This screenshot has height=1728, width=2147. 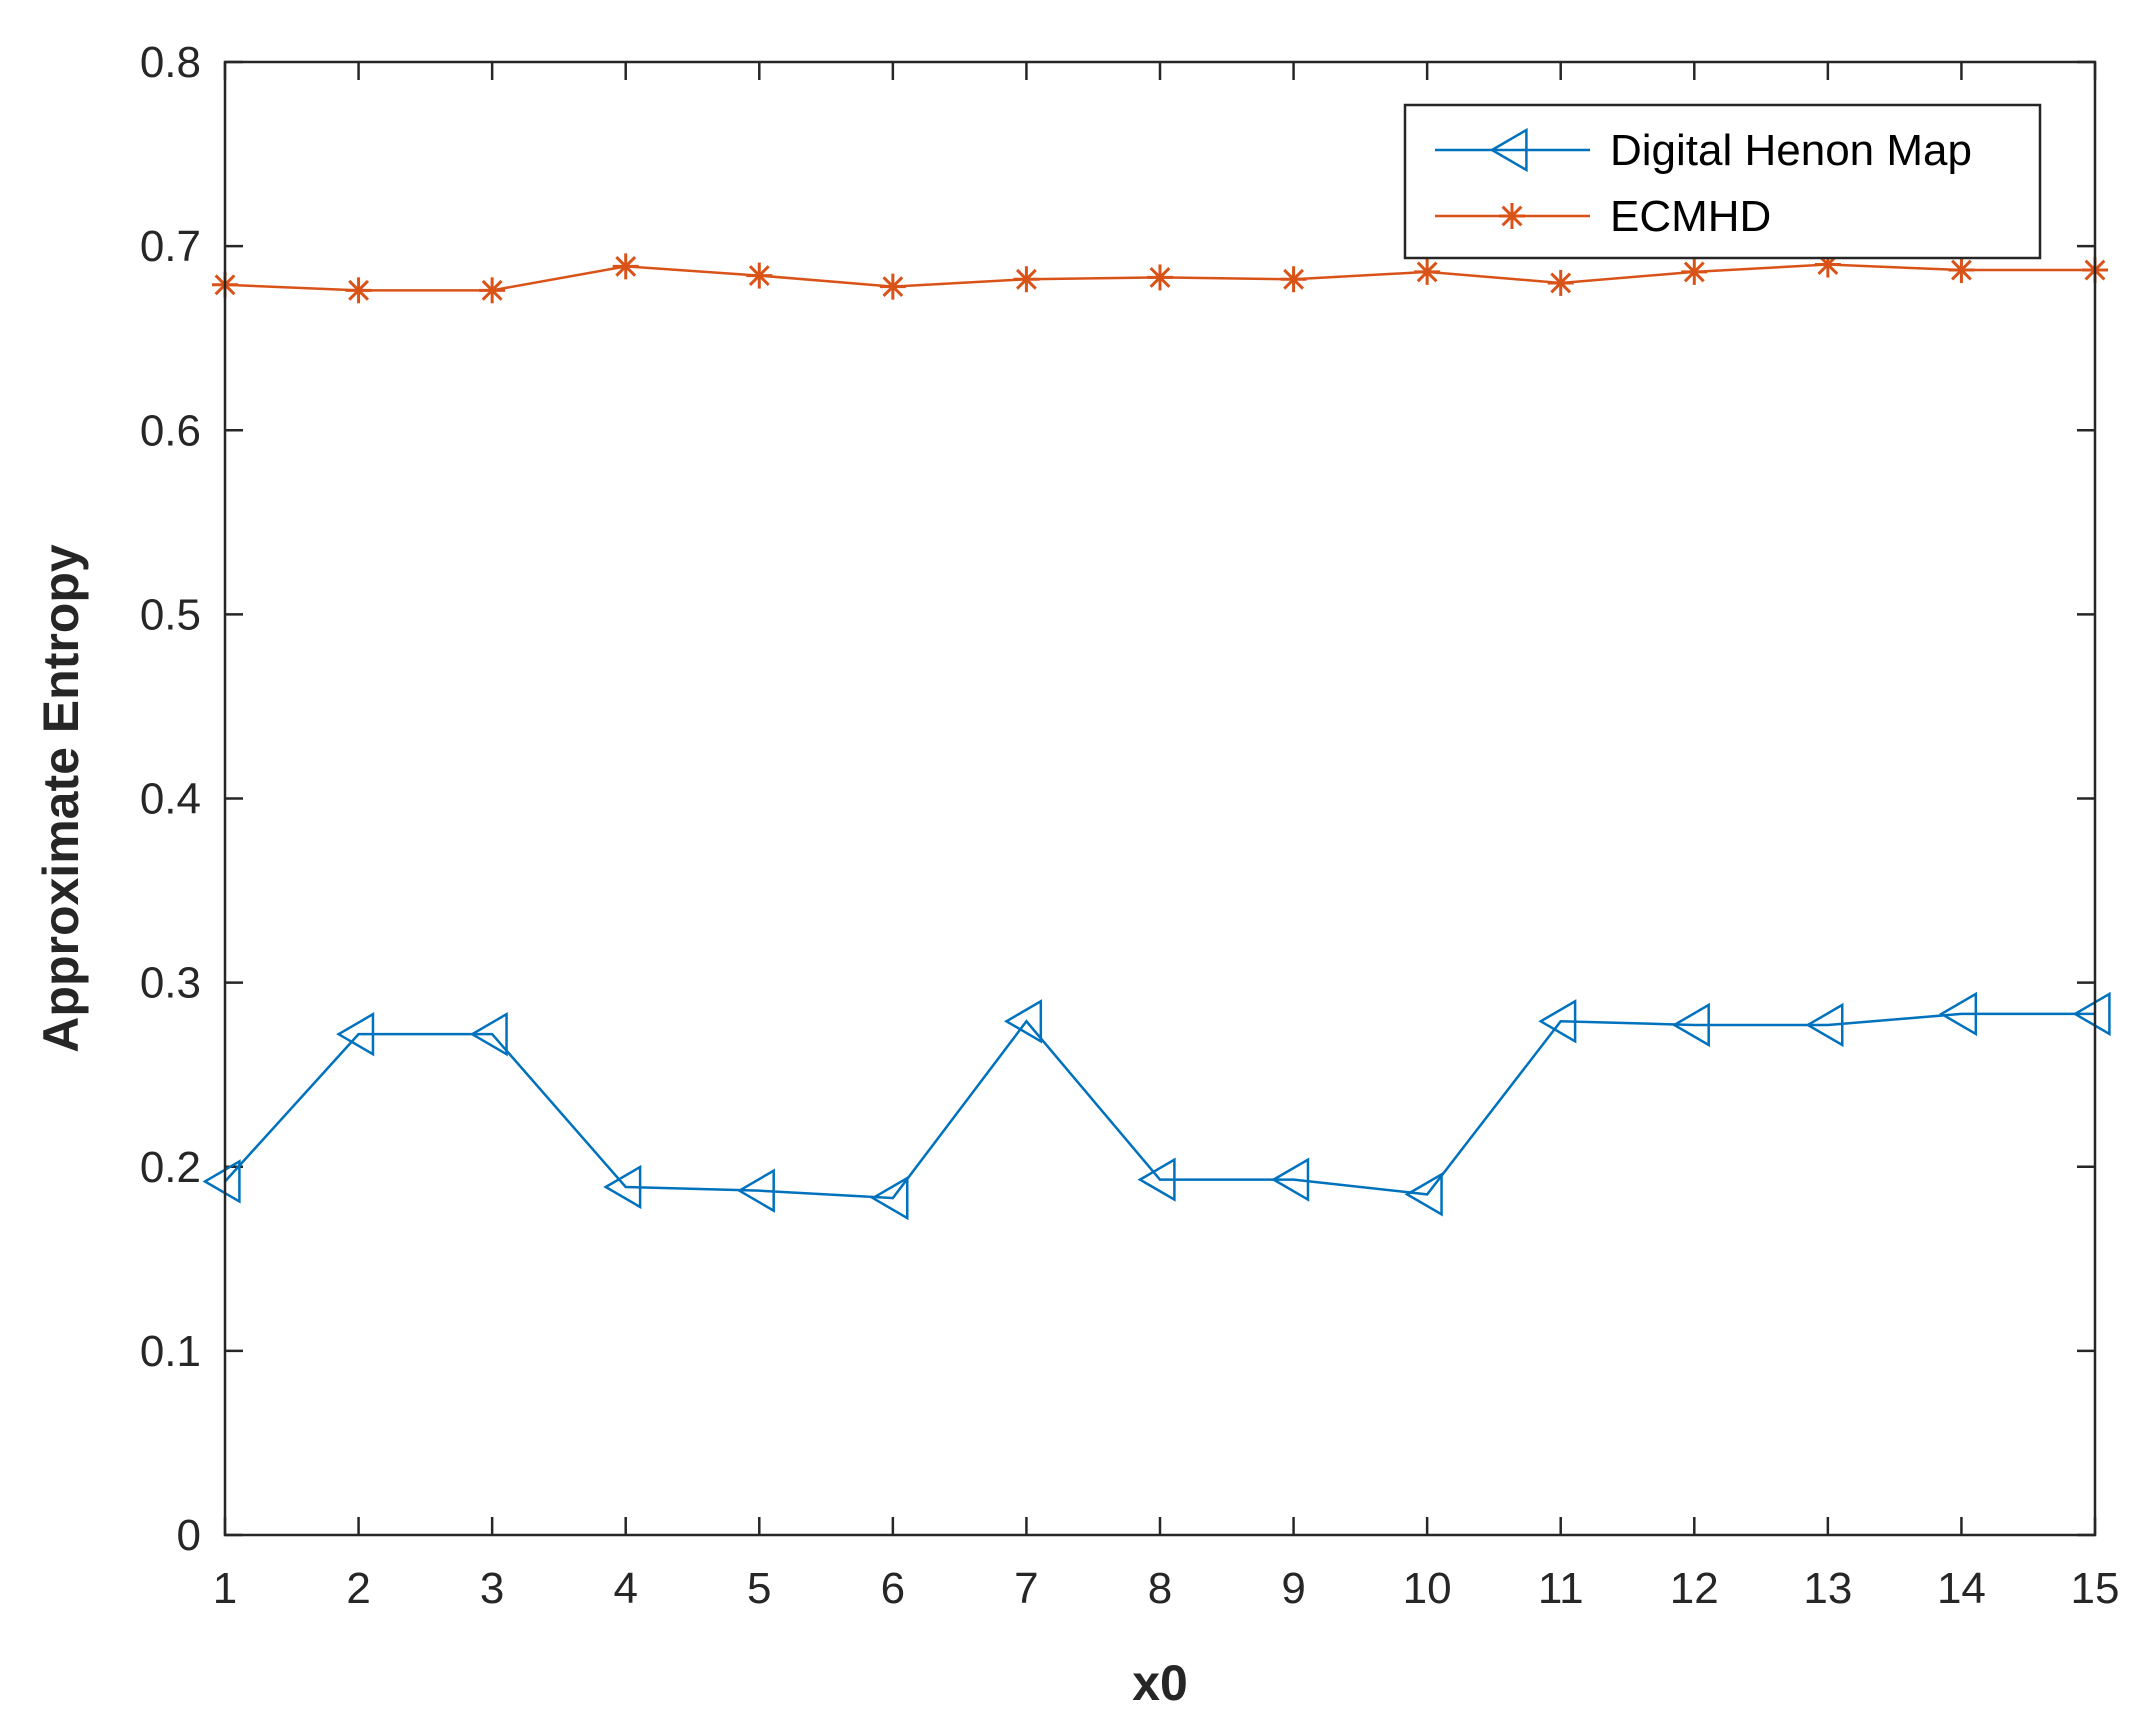 What do you see at coordinates (189, 1535) in the screenshot?
I see `y-tick-label: 0` at bounding box center [189, 1535].